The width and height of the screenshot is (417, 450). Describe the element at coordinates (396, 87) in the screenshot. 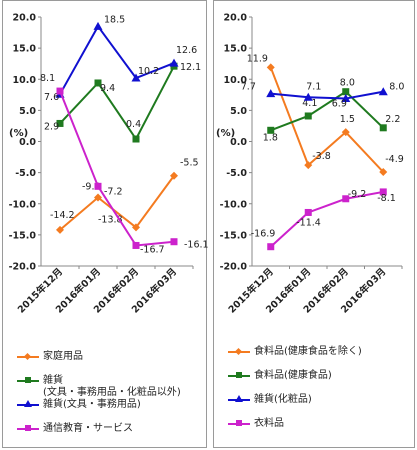

I see `series-3-data-label: 8.0` at that location.